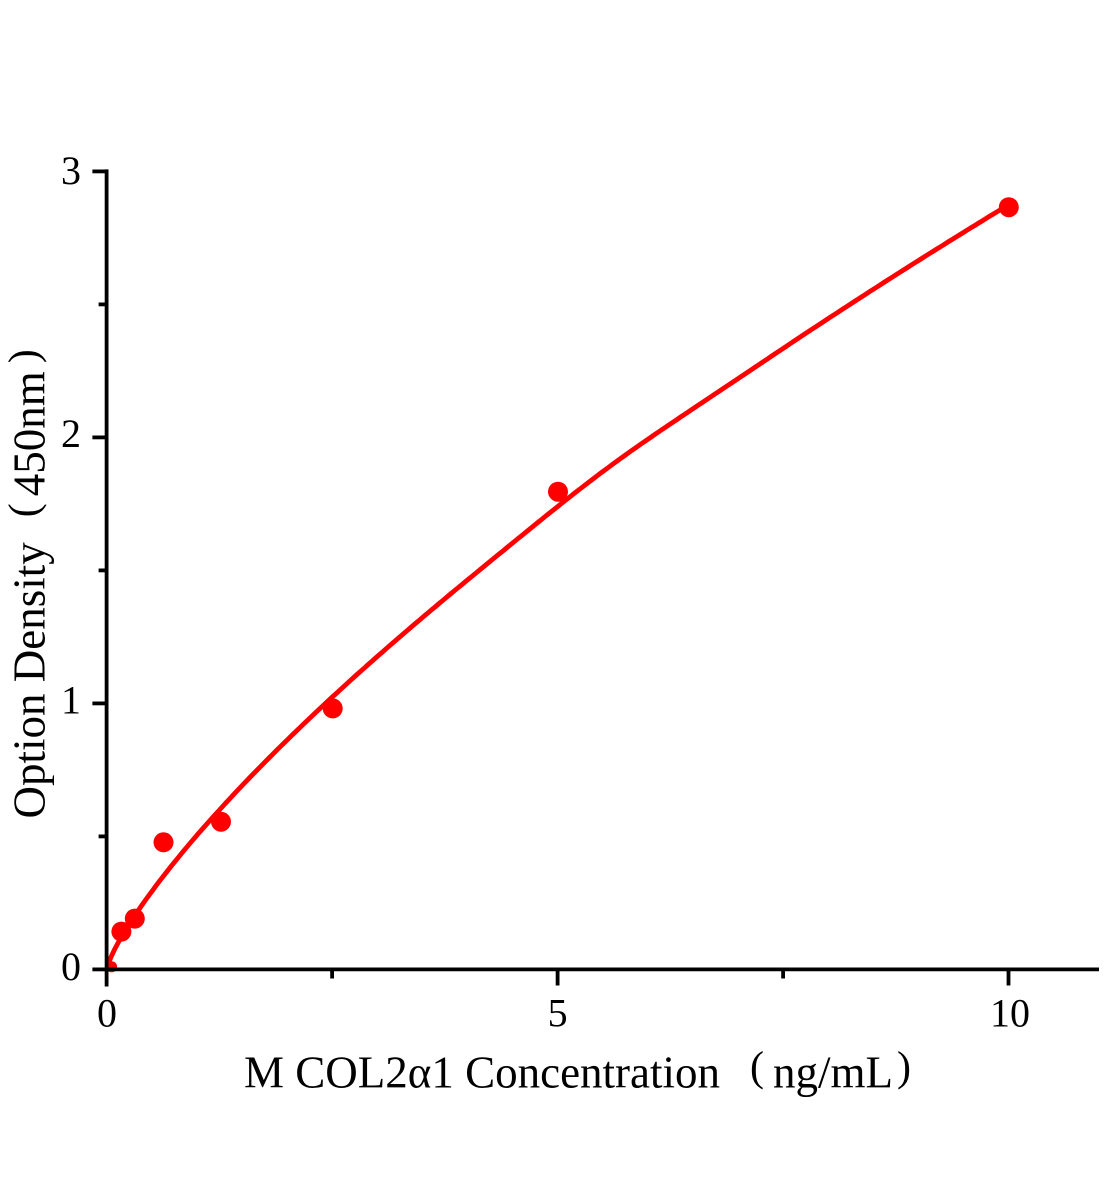  What do you see at coordinates (71, 700) in the screenshot?
I see `svg-text: 1` at bounding box center [71, 700].